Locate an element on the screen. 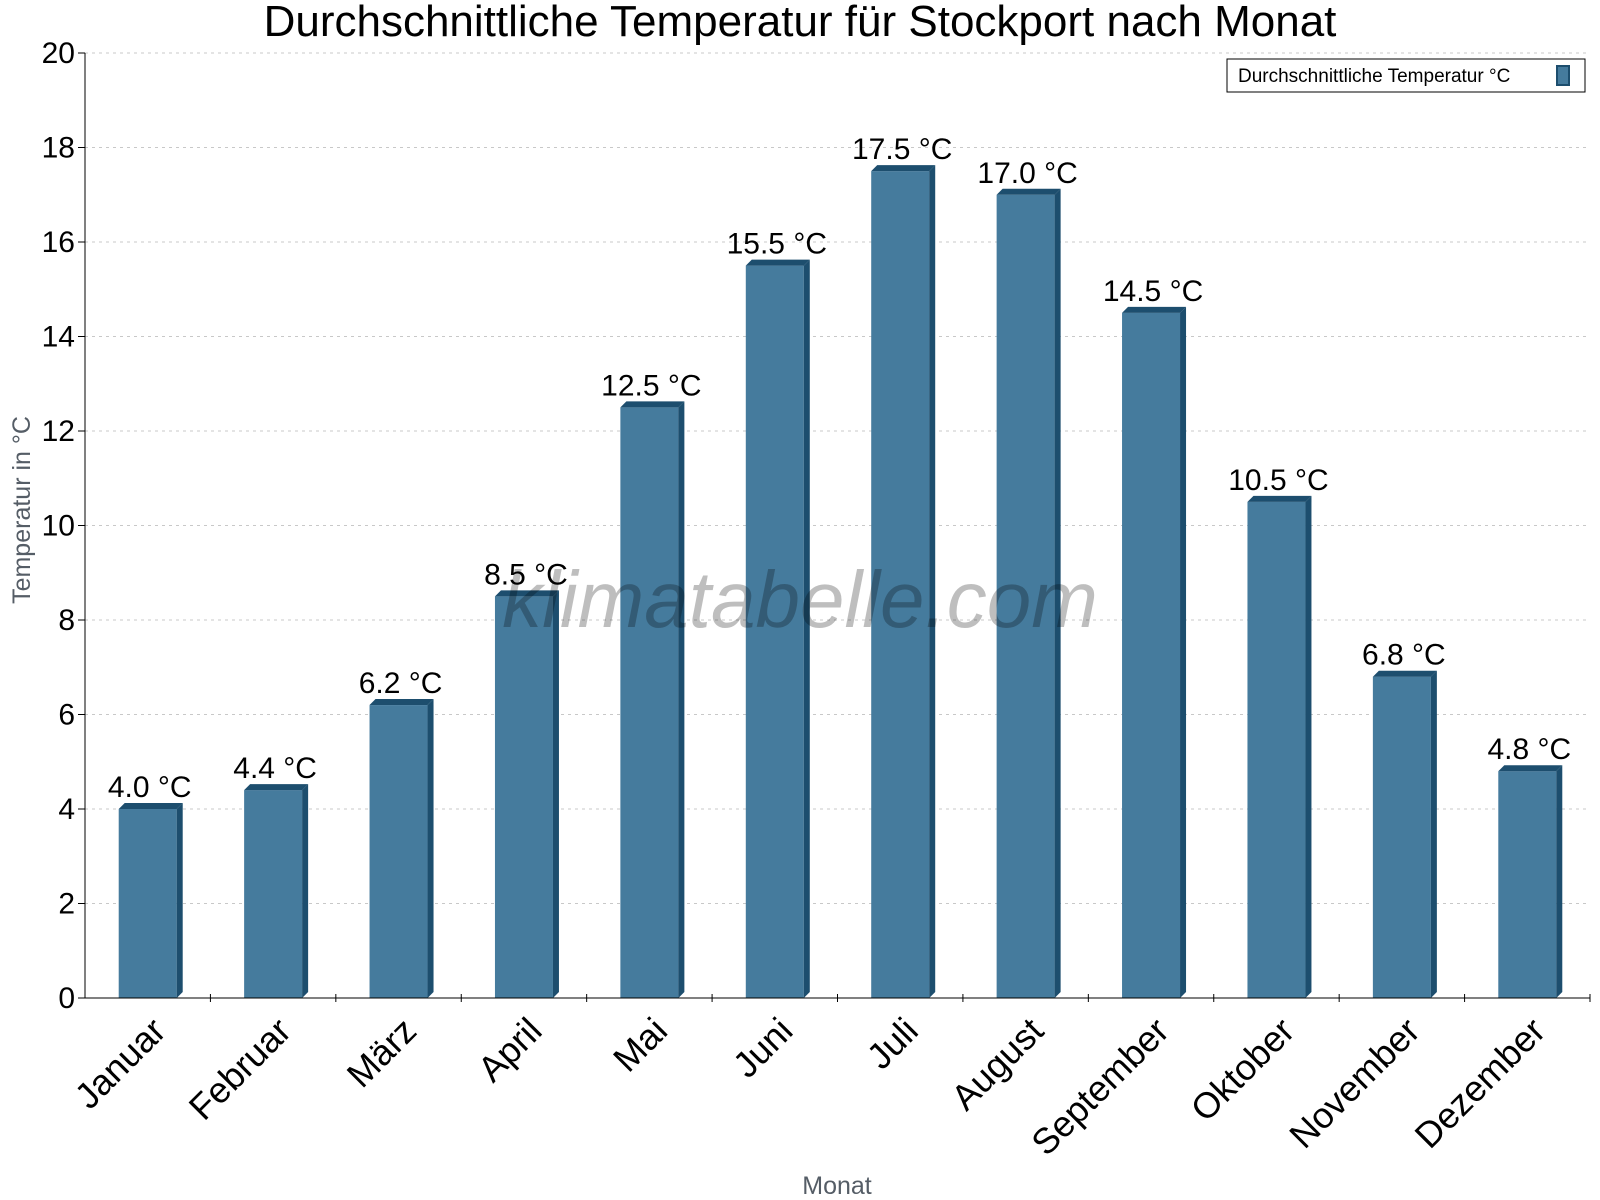 Image resolution: width=1600 pixels, height=1200 pixels. legend-label: Durchschnittliche Temperatur °C is located at coordinates (1374, 76).